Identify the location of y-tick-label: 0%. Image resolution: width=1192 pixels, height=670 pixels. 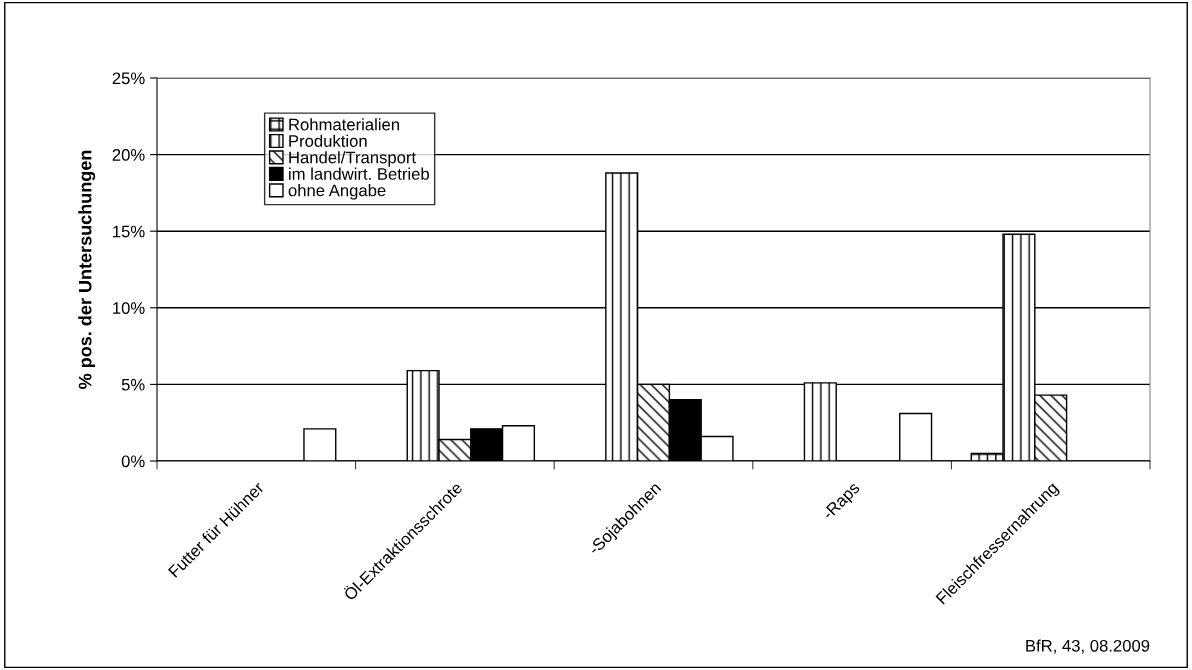
(133, 461).